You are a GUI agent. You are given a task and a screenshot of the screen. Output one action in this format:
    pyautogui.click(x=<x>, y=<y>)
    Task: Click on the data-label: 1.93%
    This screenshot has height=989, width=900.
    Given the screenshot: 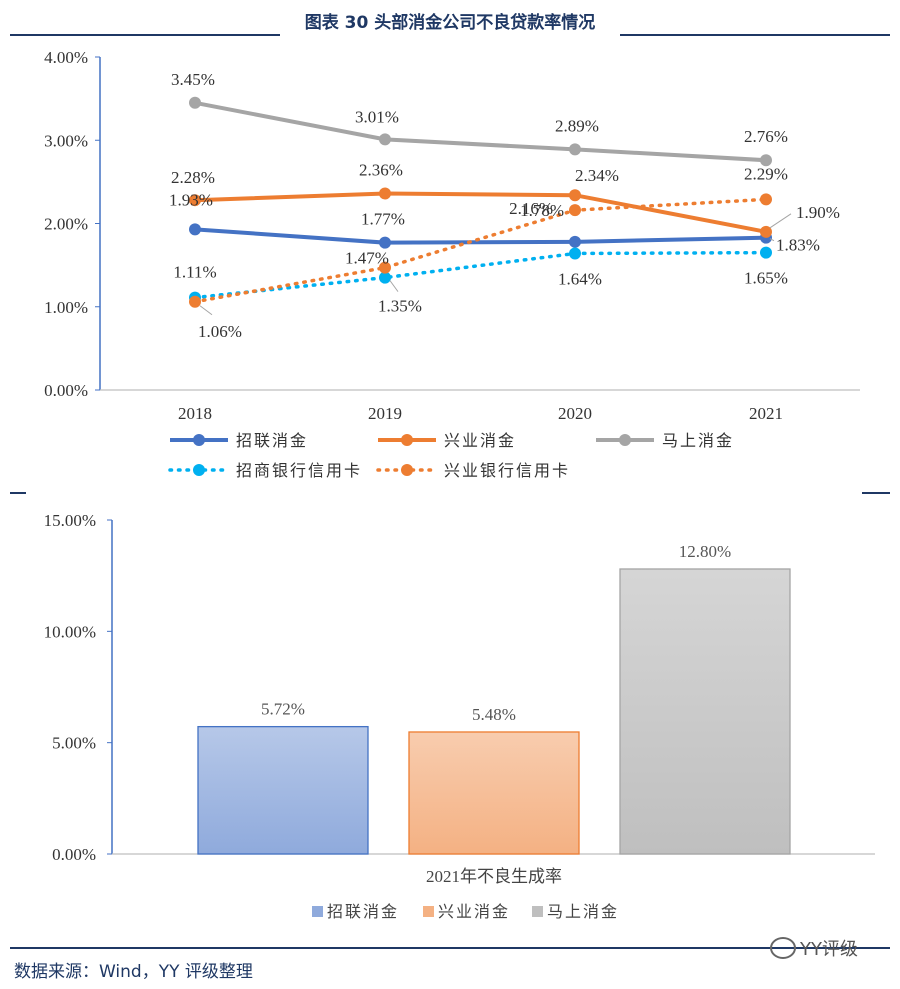 What is the action you would take?
    pyautogui.click(x=191, y=199)
    